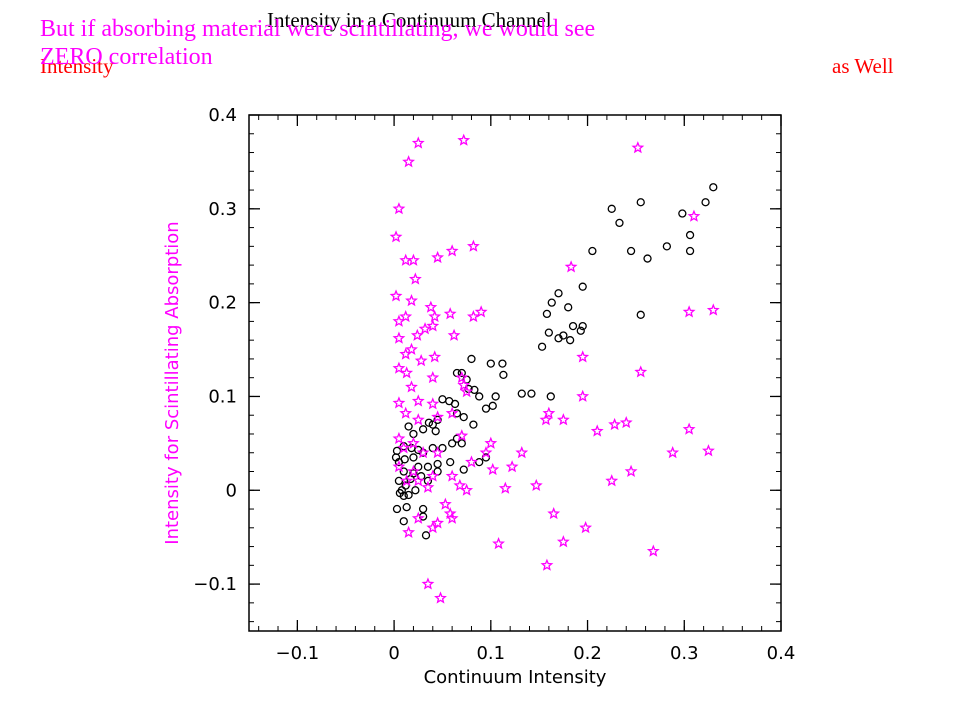 The height and width of the screenshot is (720, 960). Describe the element at coordinates (222, 303) in the screenshot. I see `y-tick-label: 0.2` at that location.